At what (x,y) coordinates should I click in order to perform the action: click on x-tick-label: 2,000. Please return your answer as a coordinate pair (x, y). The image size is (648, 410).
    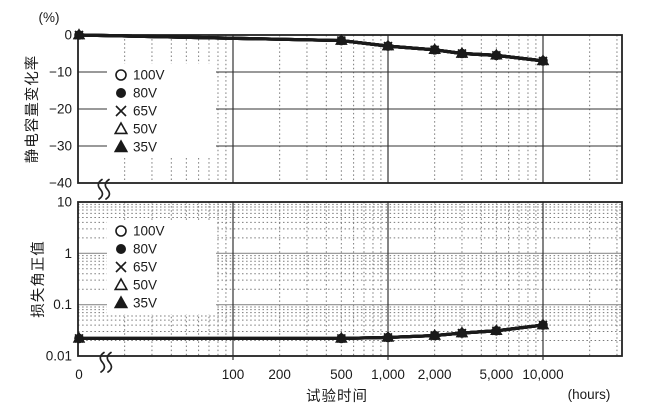
    Looking at the image, I should click on (435, 374).